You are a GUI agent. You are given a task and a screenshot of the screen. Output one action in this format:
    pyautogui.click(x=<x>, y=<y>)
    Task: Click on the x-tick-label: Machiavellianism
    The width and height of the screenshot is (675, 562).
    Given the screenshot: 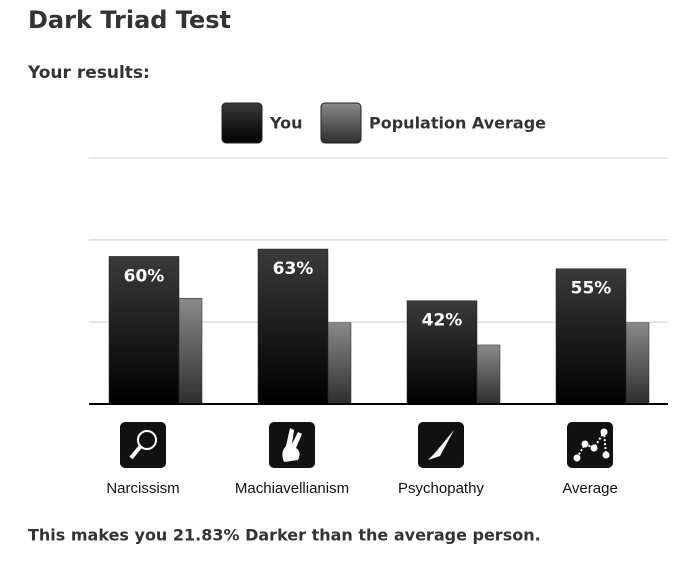 What is the action you would take?
    pyautogui.click(x=292, y=488)
    